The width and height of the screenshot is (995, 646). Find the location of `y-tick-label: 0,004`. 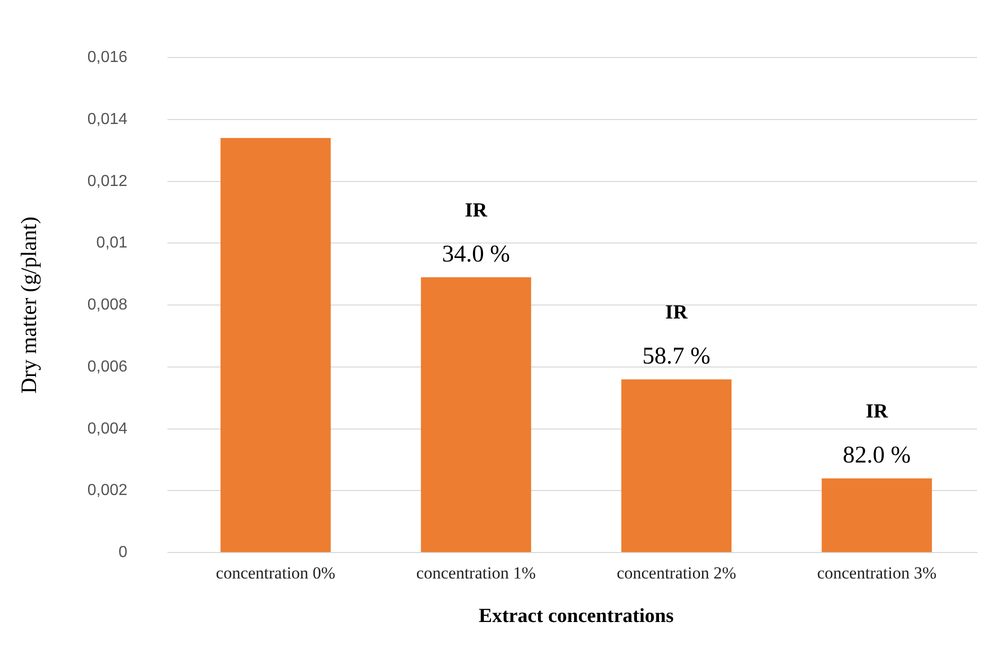

y-tick-label: 0,004 is located at coordinates (107, 429).